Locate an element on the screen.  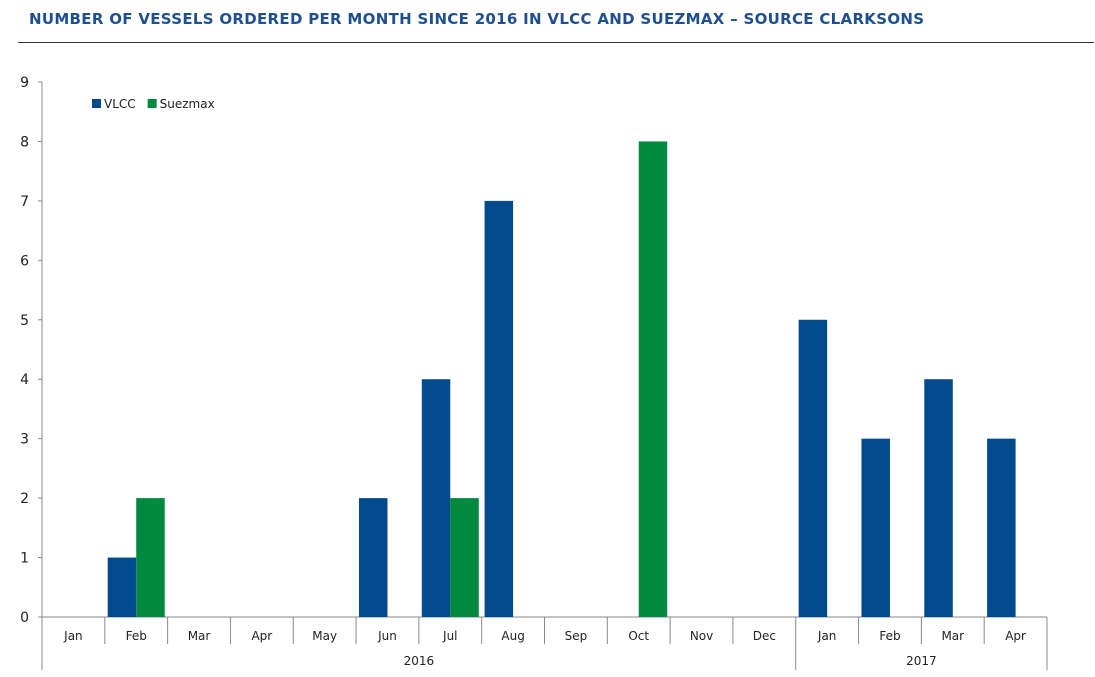
x-tick-label: Jun is located at coordinates (387, 636).